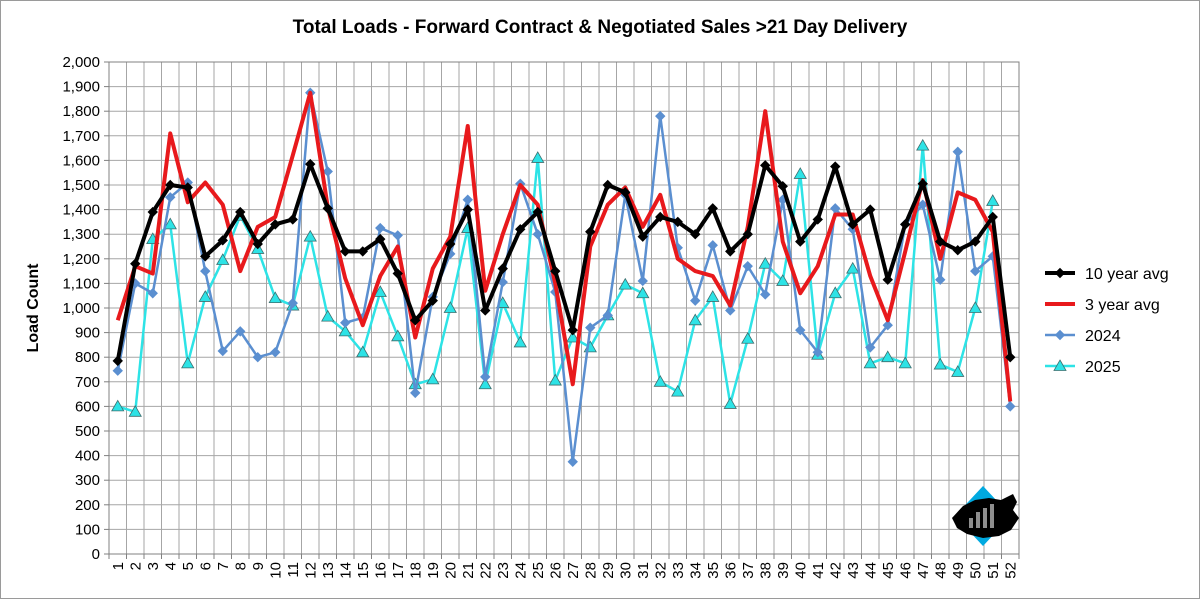 This screenshot has width=1200, height=599. What do you see at coordinates (87, 382) in the screenshot?
I see `y-tick-label: 700` at bounding box center [87, 382].